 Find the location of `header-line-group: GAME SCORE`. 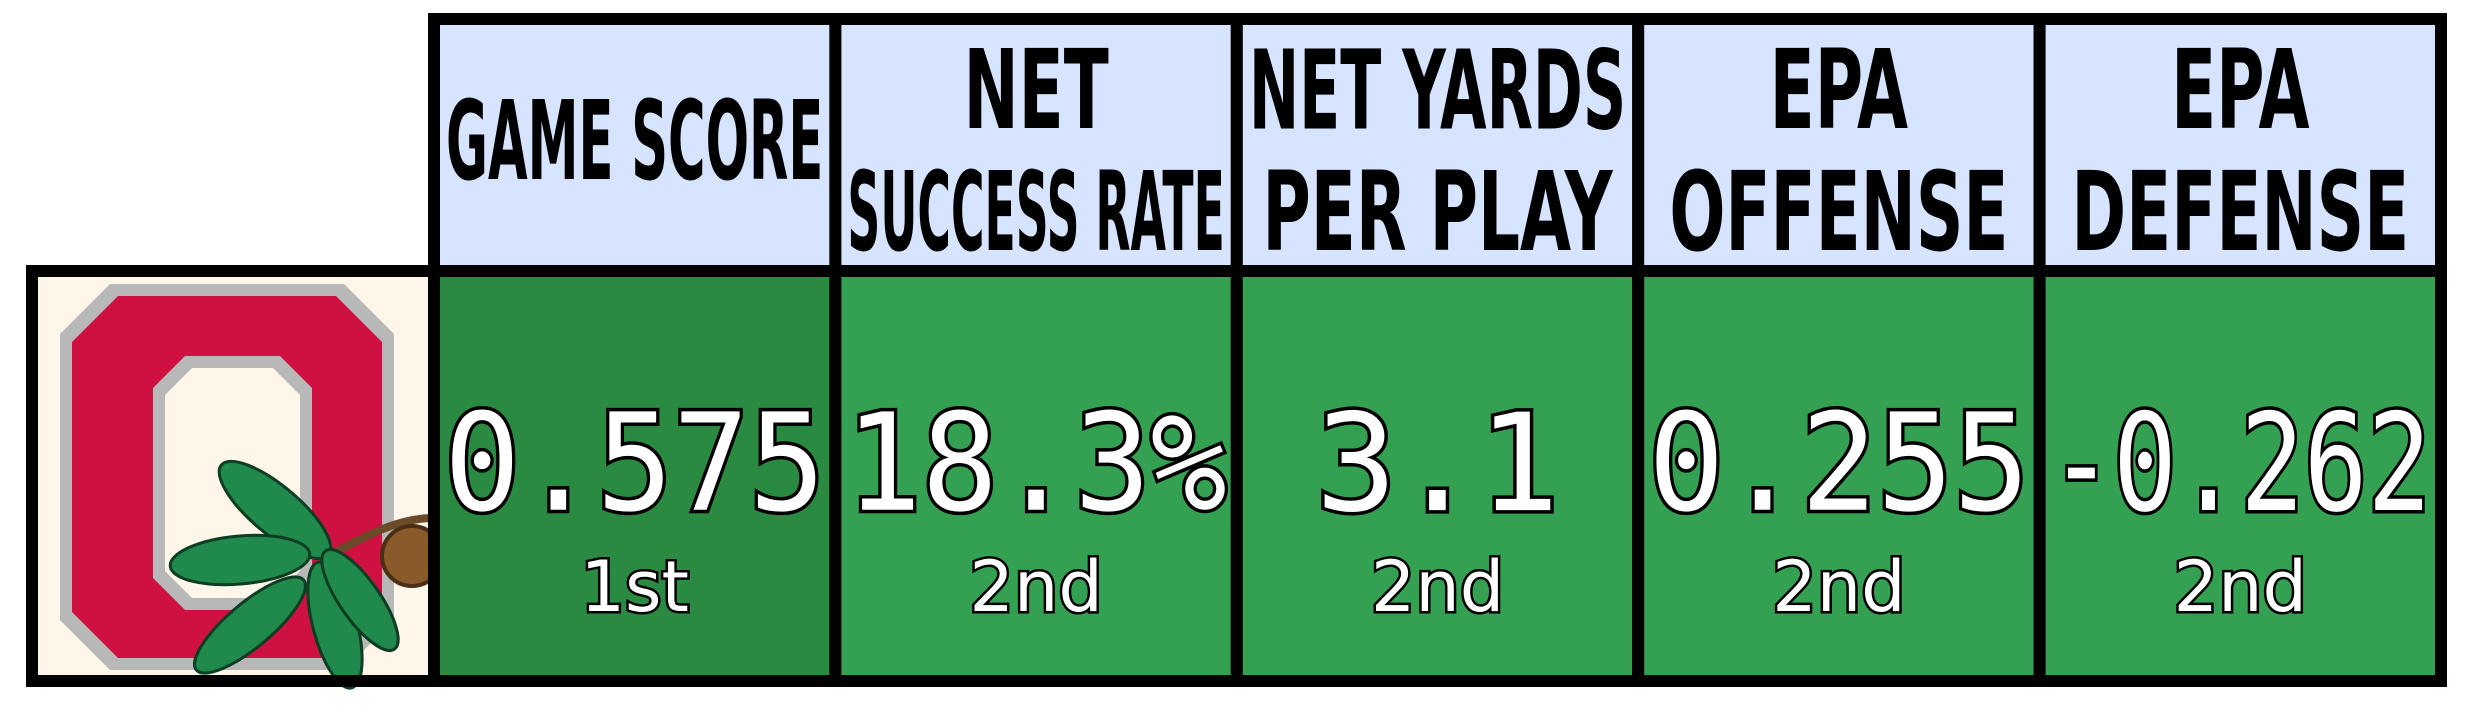

header-line-group: GAME SCORE is located at coordinates (634, 142).